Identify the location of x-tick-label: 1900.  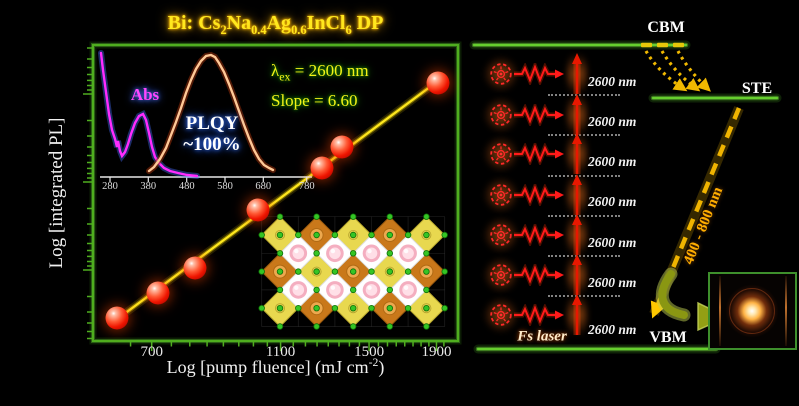
(436, 352).